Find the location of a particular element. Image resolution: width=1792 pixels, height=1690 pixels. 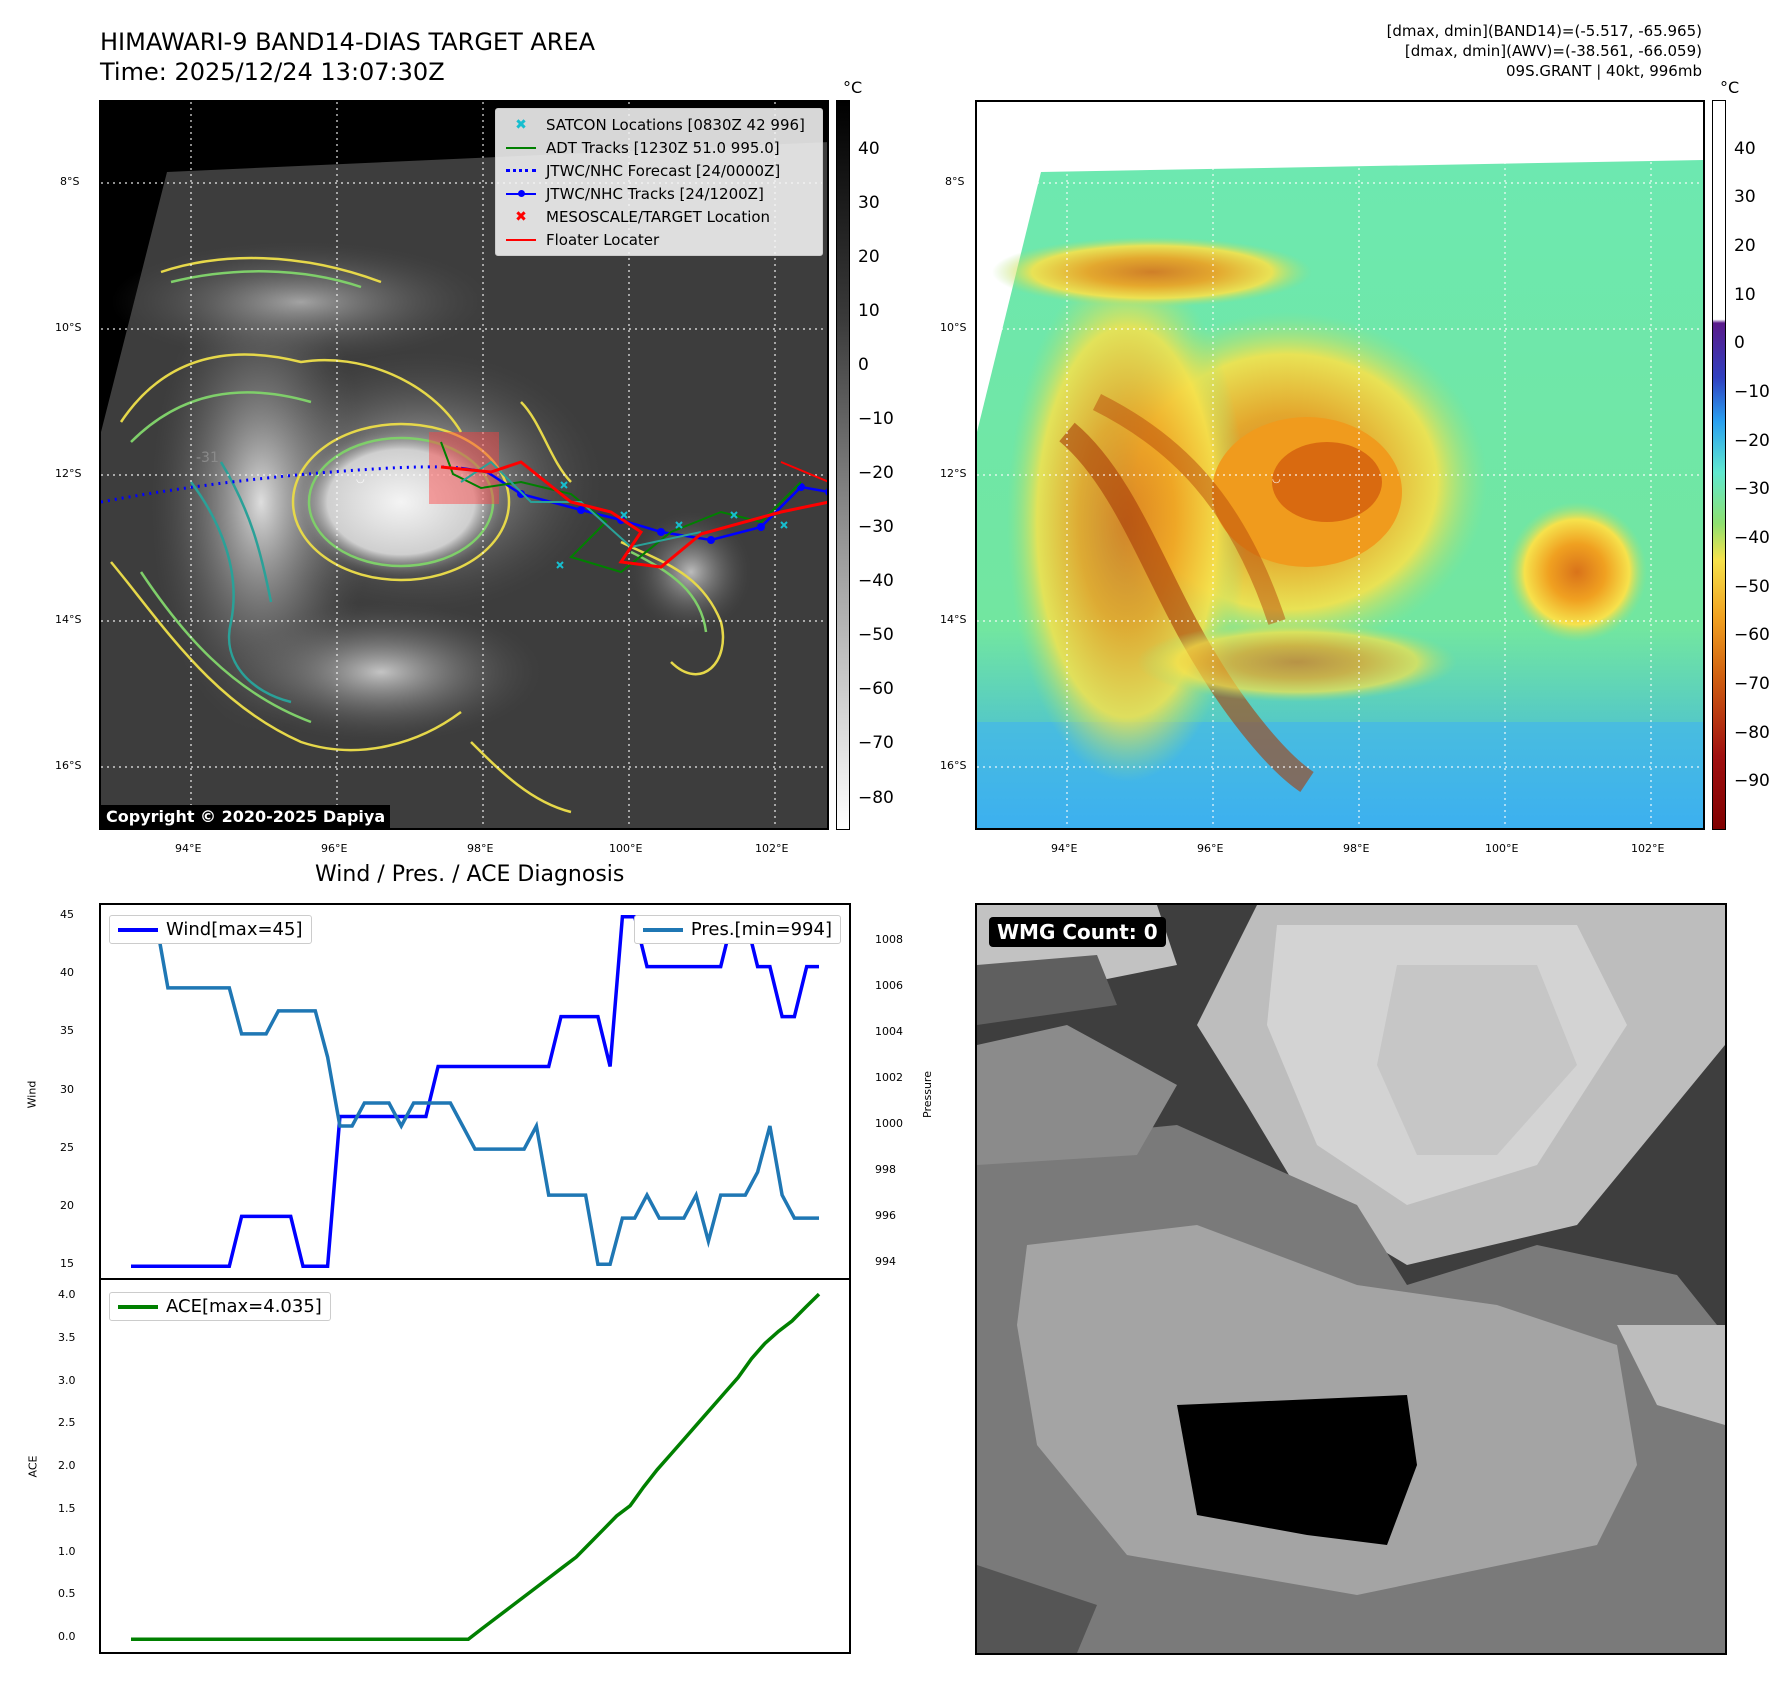

pressure-series is located at coordinates (475, 1091).